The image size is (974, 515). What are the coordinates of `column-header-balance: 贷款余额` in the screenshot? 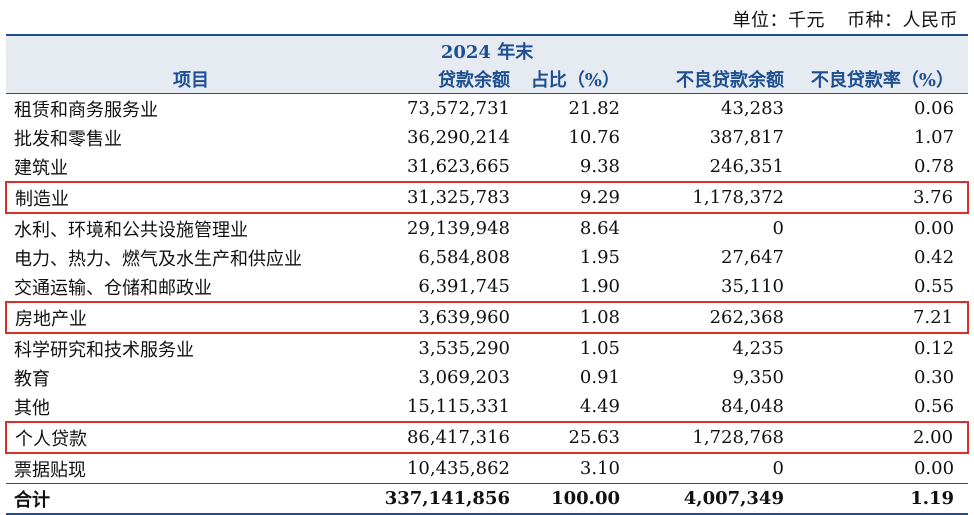 It's located at (450, 79).